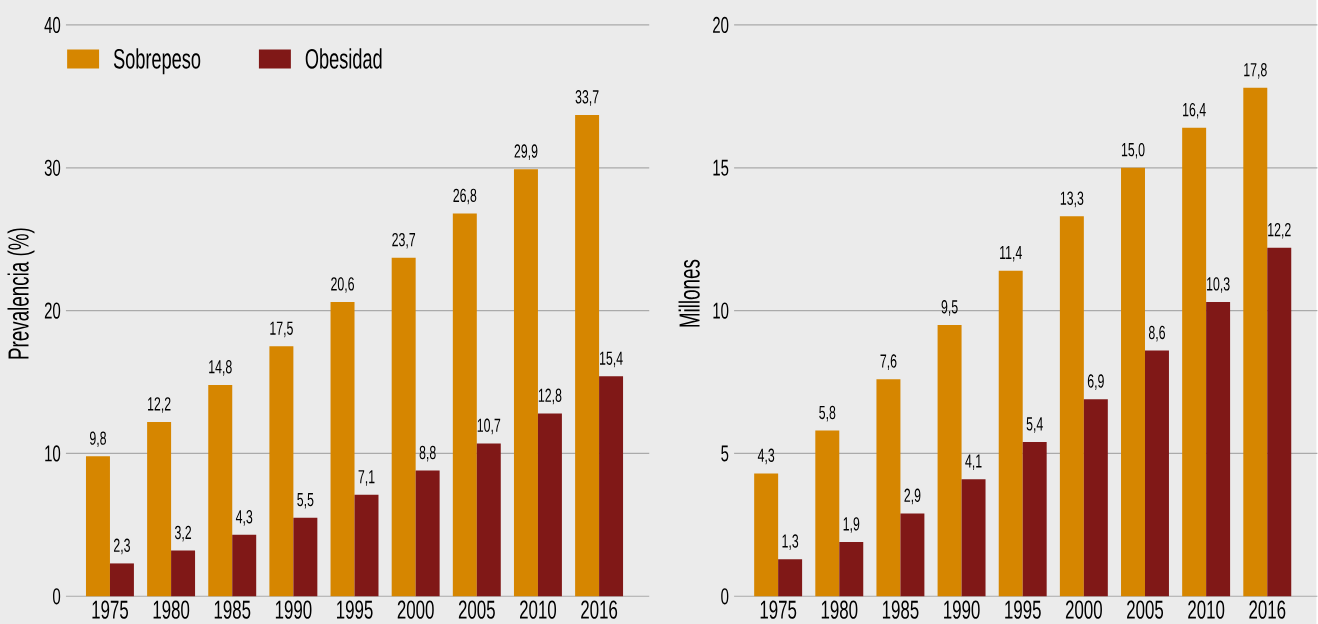 This screenshot has width=1318, height=624. Describe the element at coordinates (465, 196) in the screenshot. I see `data-label: 26,8` at that location.